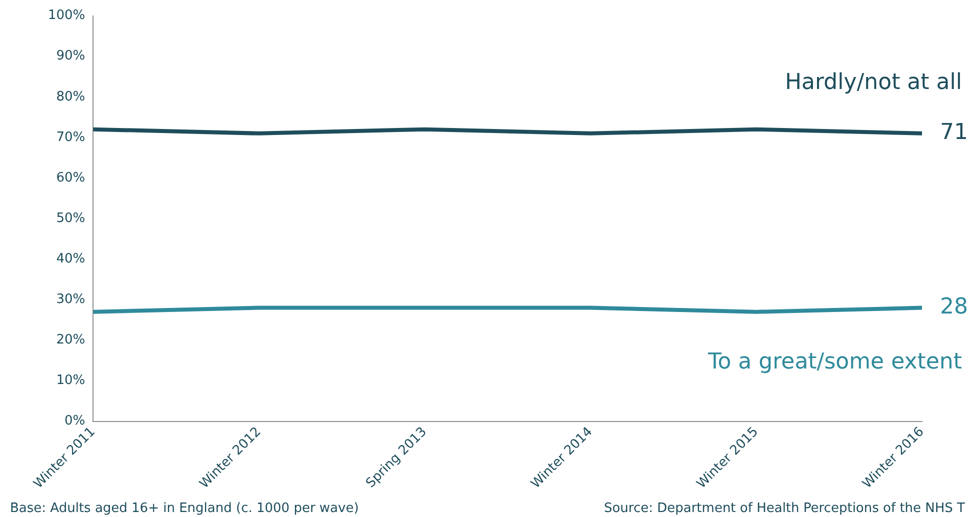 The width and height of the screenshot is (970, 517). Describe the element at coordinates (71, 259) in the screenshot. I see `y-tick-label: 40%` at that location.